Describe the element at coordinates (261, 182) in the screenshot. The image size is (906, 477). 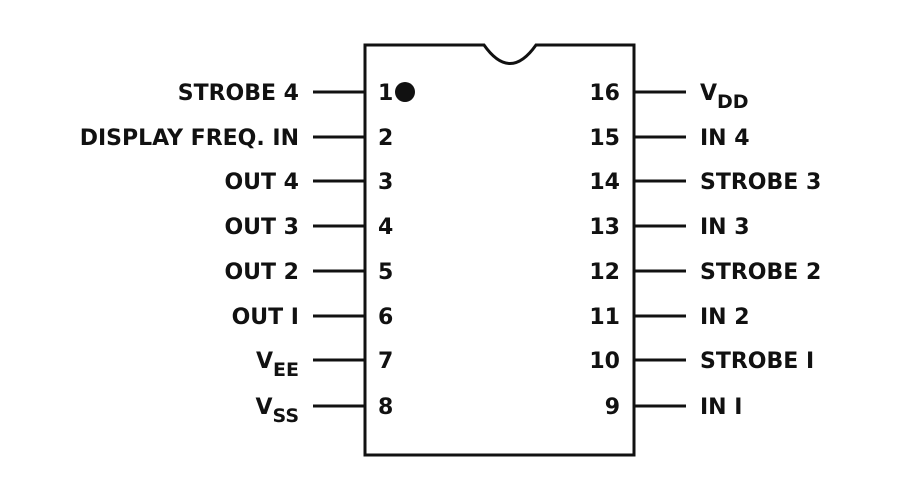
I see `pin-3-label: OUT 4` at that location.